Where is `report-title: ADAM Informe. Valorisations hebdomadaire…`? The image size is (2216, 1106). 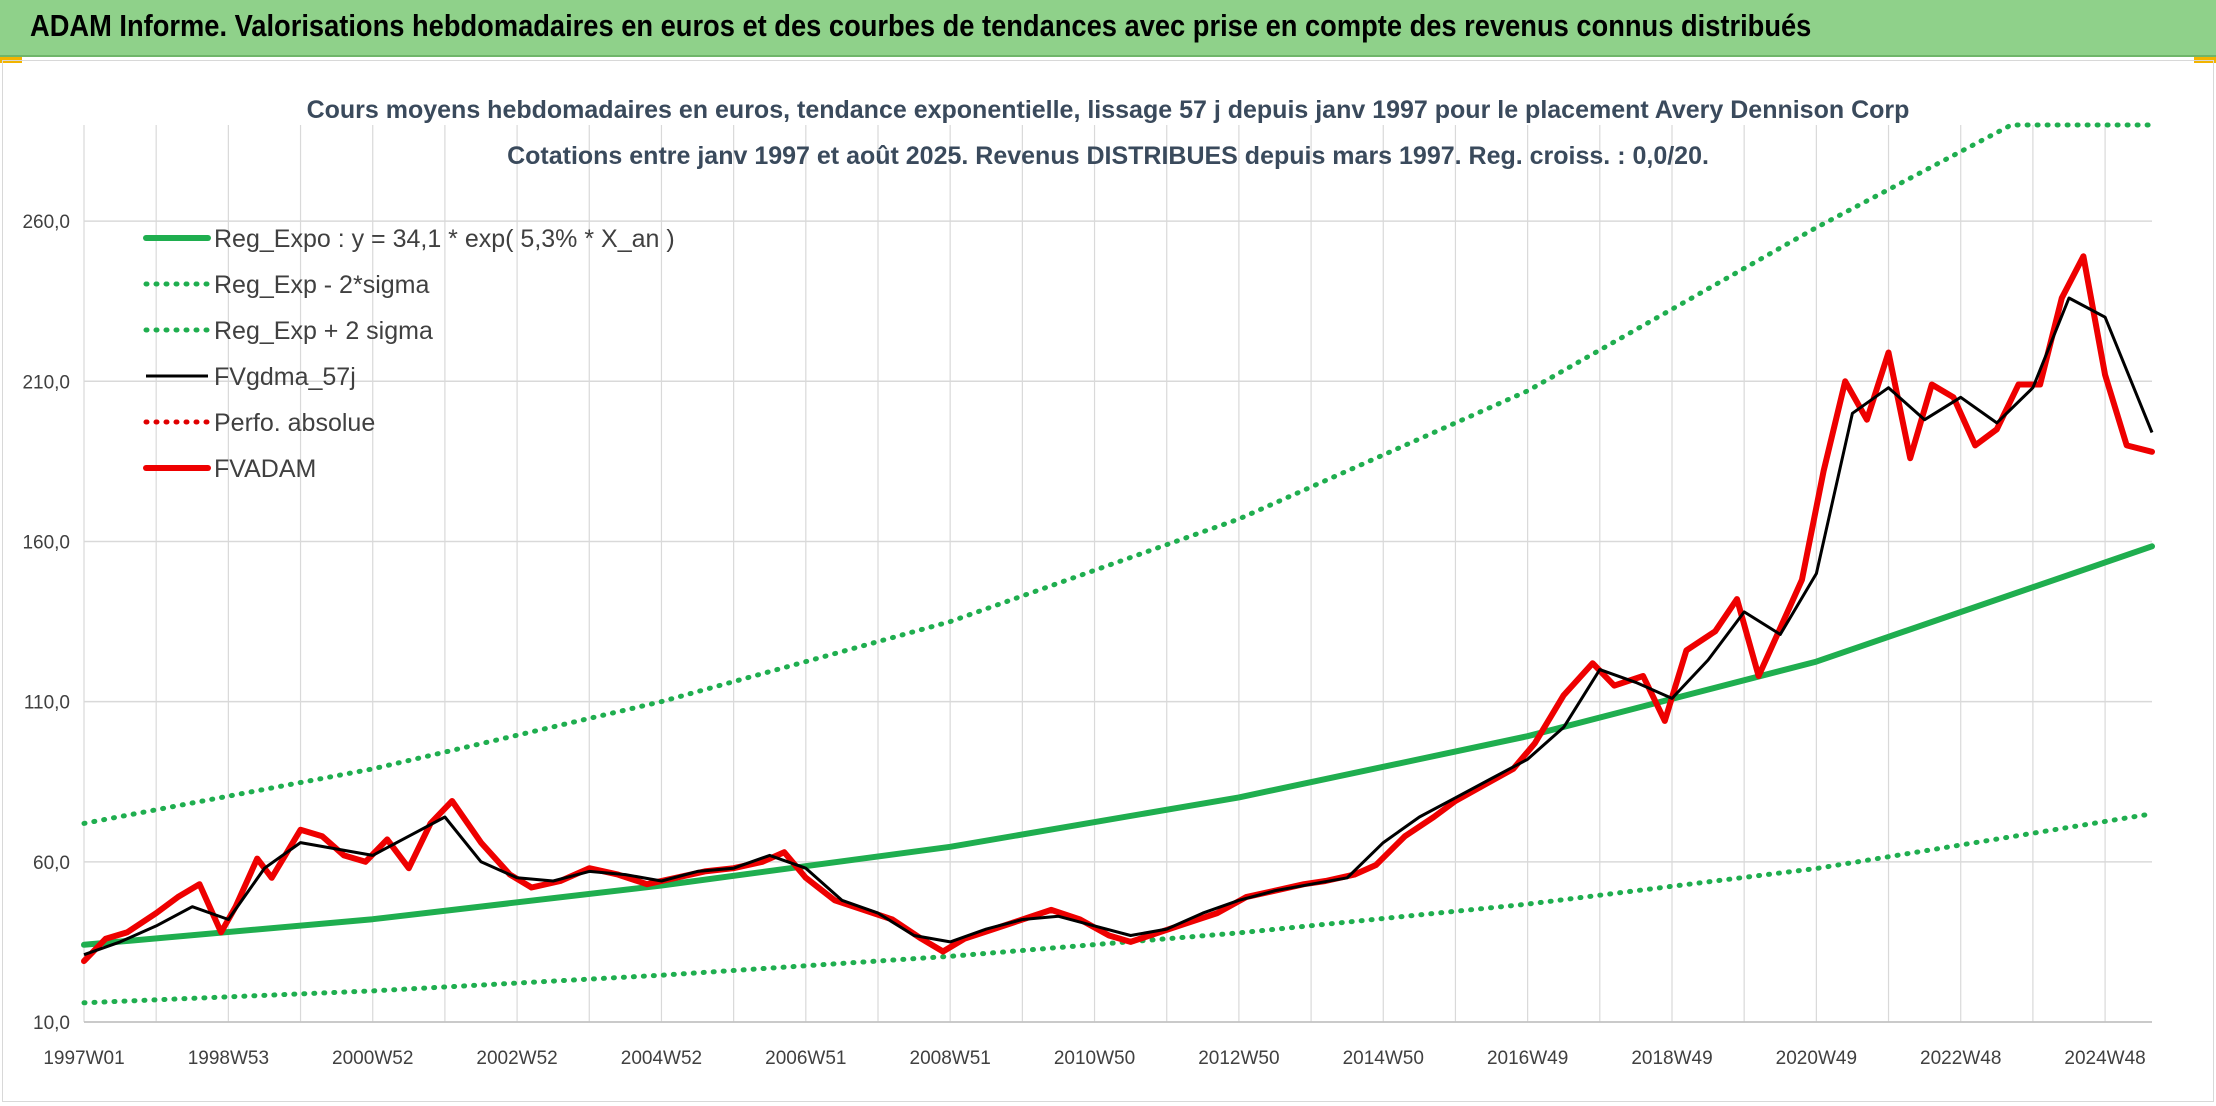
report-title: ADAM Informe. Valorisations hebdomadaire… is located at coordinates (921, 25).